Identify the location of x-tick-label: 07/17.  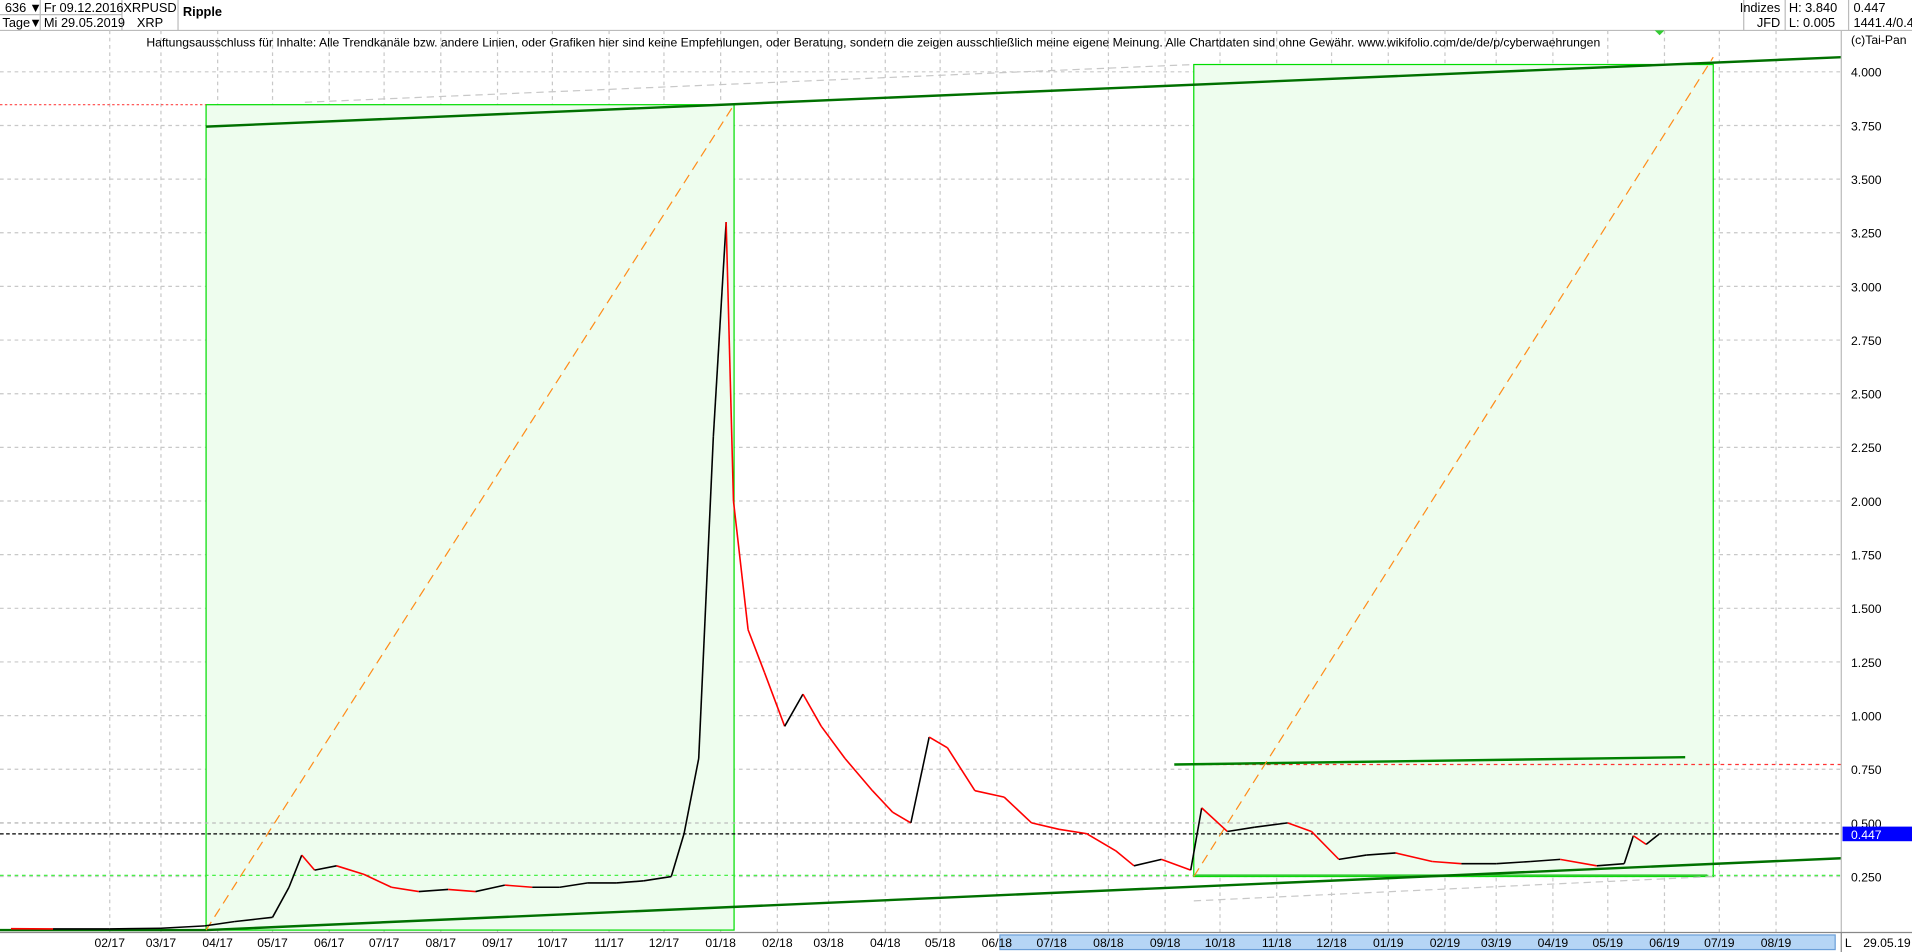
(384, 943).